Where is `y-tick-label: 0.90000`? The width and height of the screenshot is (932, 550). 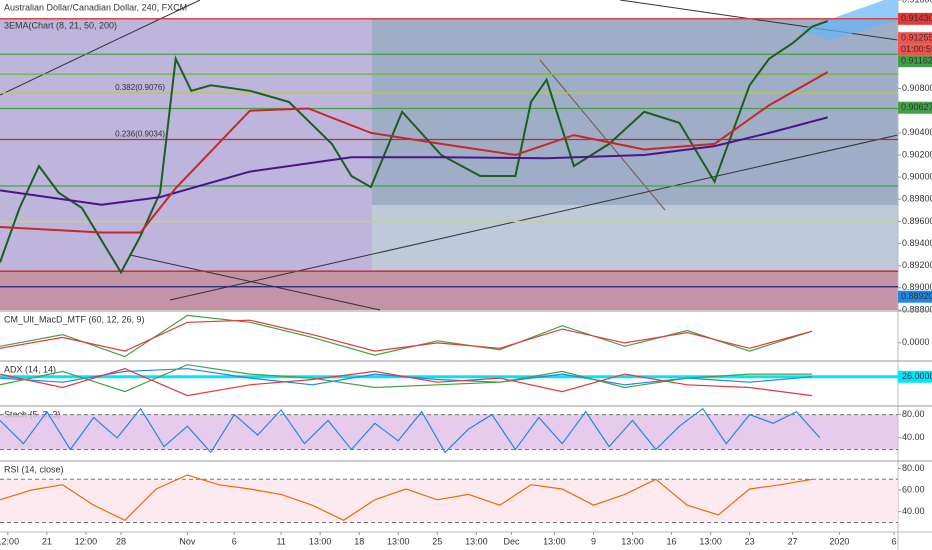
y-tick-label: 0.90000 is located at coordinates (917, 177).